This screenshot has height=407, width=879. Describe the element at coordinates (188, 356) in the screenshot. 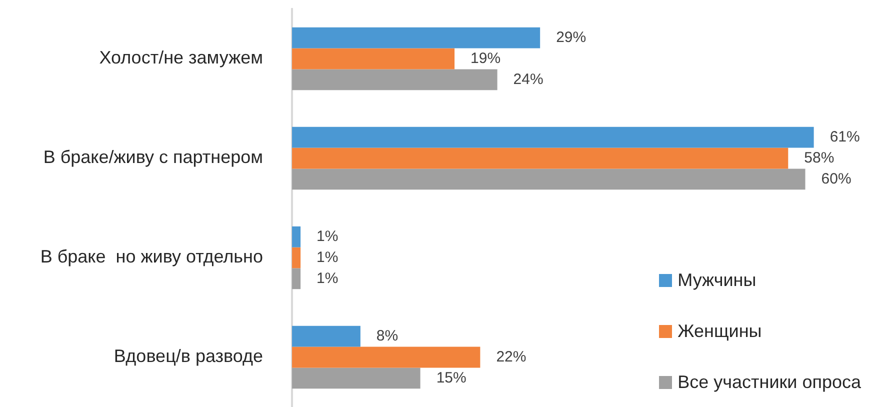

I see `y-tick-label: Вдовец/в разводе` at that location.